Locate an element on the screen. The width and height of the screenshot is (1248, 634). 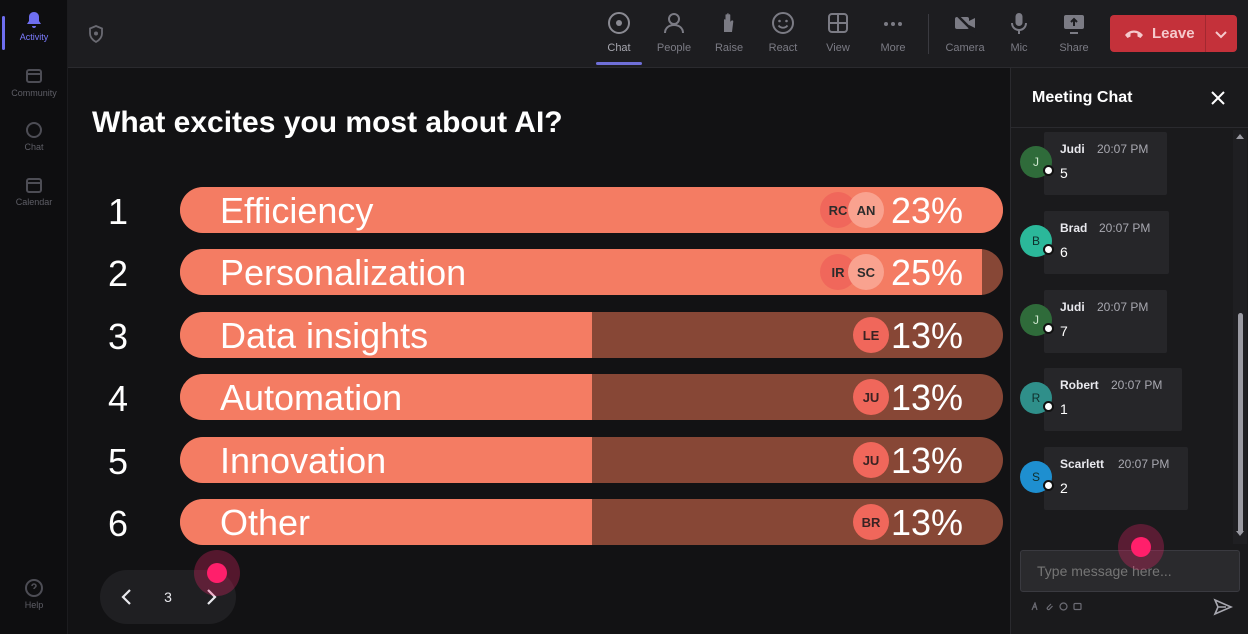
people-icon is located at coordinates (674, 23).